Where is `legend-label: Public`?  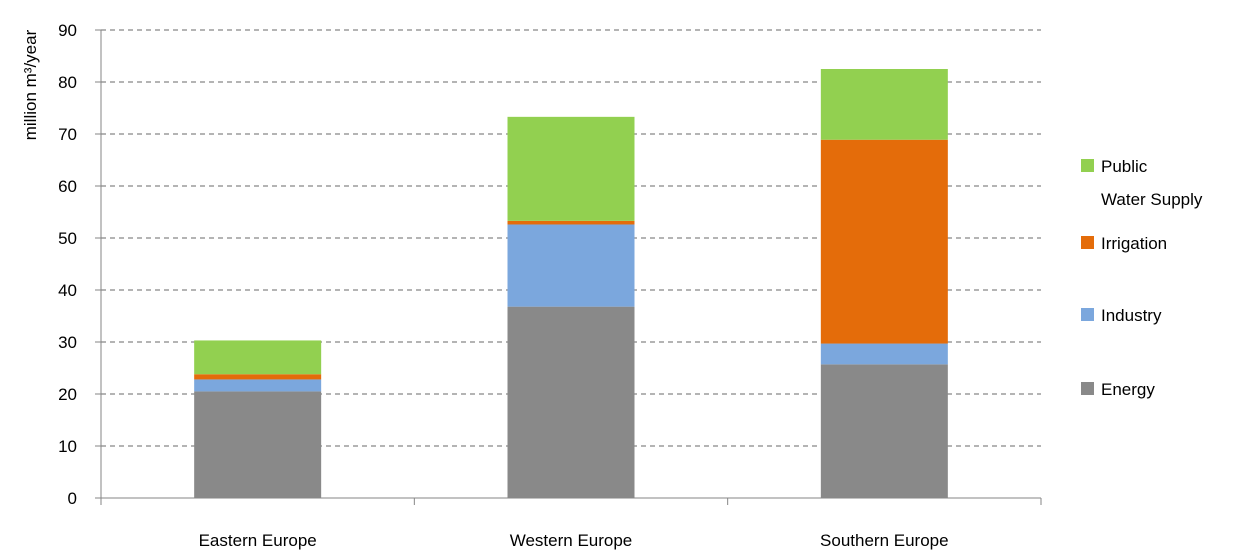 legend-label: Public is located at coordinates (1124, 166).